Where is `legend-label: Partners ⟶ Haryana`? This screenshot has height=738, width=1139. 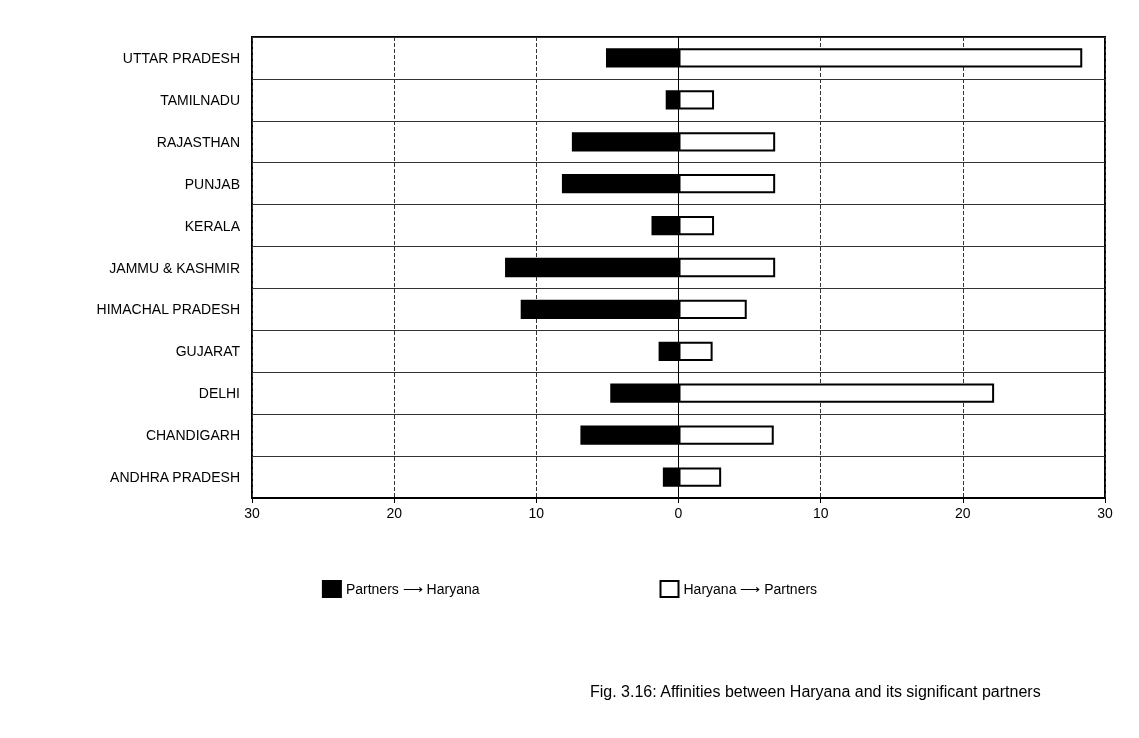 legend-label: Partners ⟶ Haryana is located at coordinates (412, 589).